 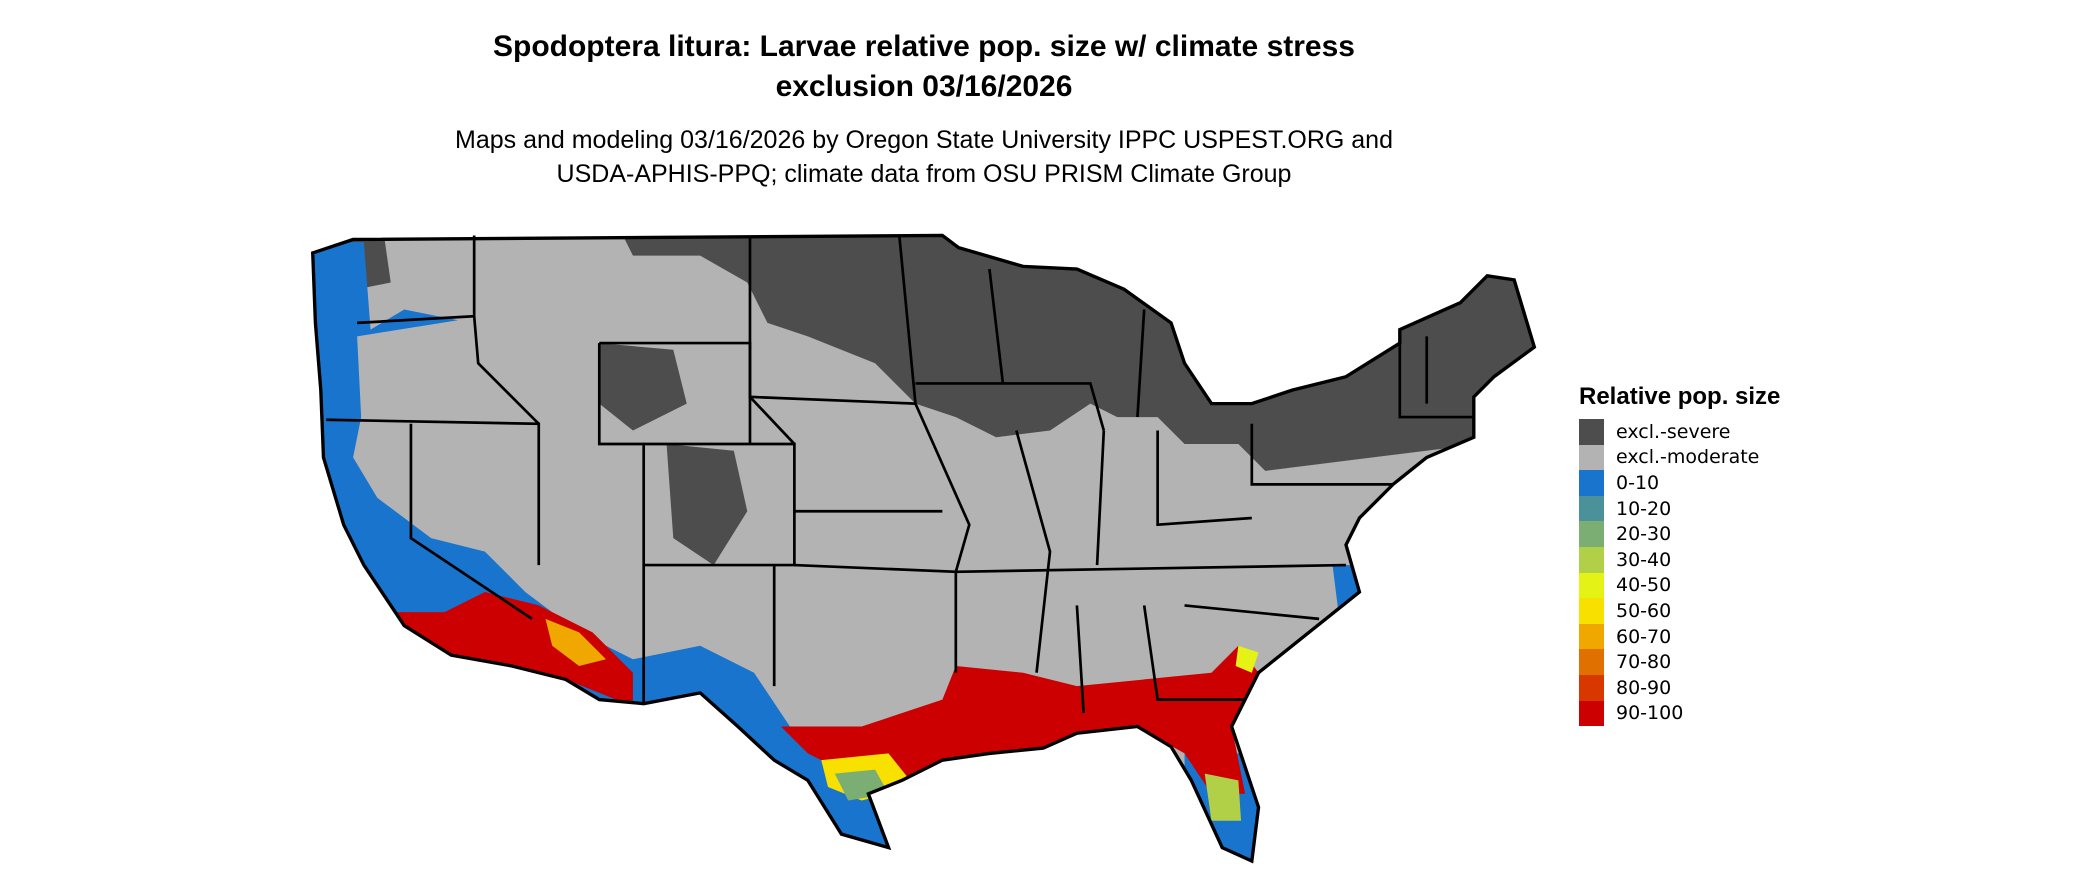 What do you see at coordinates (1644, 636) in the screenshot?
I see `legend-label: 60-70` at bounding box center [1644, 636].